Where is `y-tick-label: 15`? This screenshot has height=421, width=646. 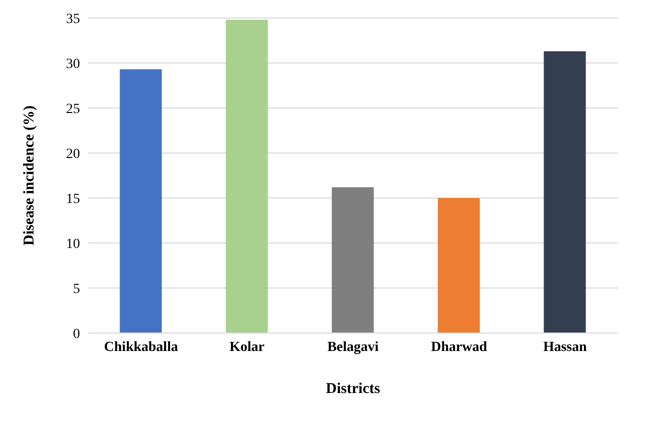 y-tick-label: 15 is located at coordinates (73, 199).